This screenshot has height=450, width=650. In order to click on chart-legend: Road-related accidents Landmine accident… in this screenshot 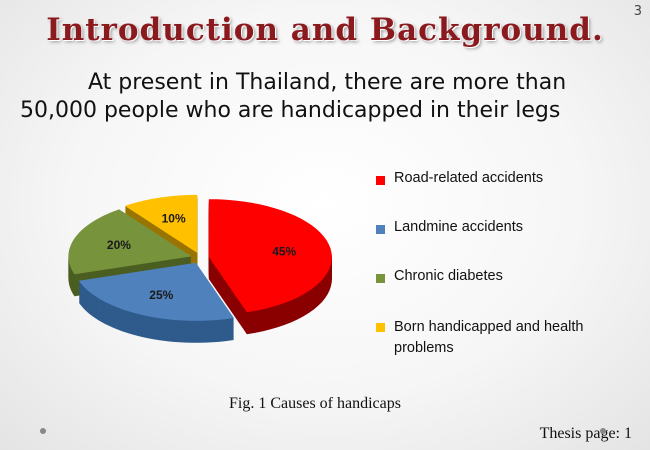, I will do `click(485, 268)`.